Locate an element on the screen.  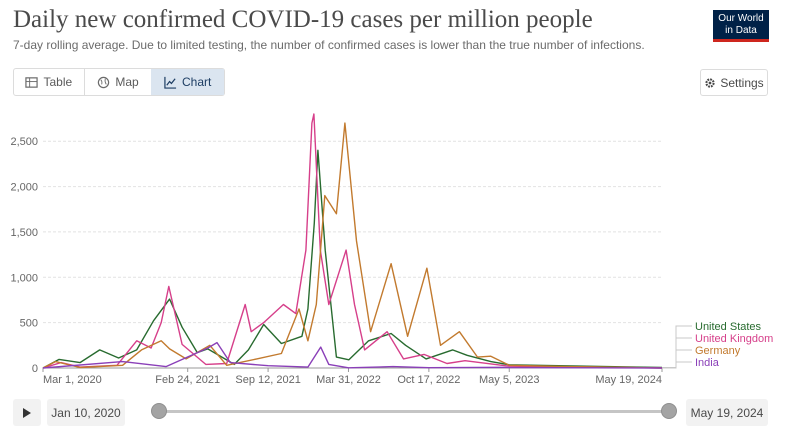
timeline-end-handle is located at coordinates (669, 411).